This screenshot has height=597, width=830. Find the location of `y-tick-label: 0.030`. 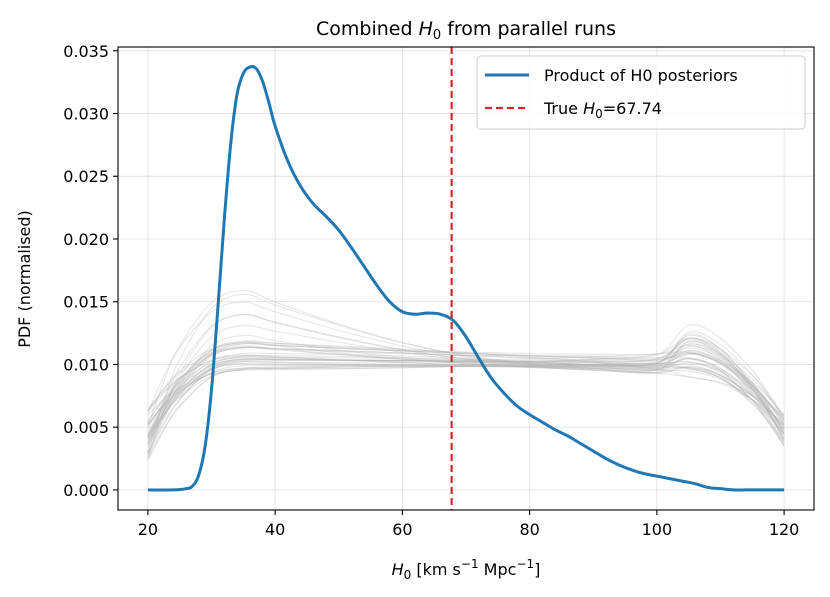

y-tick-label: 0.030 is located at coordinates (86, 114).